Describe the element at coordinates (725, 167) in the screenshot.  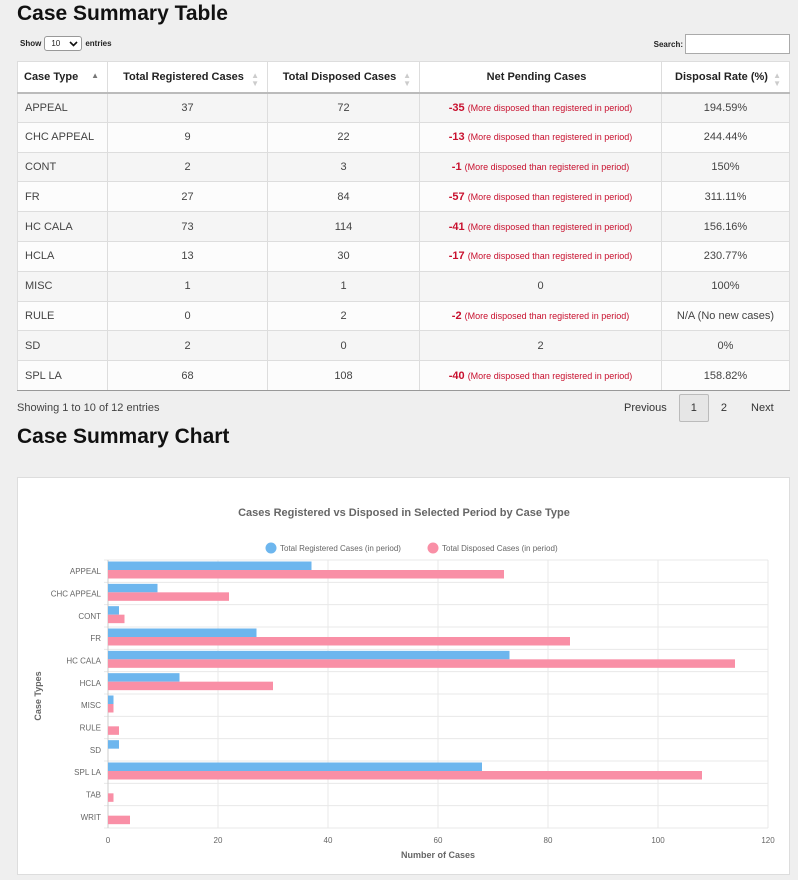
I see `cell-rate: 150%` at that location.